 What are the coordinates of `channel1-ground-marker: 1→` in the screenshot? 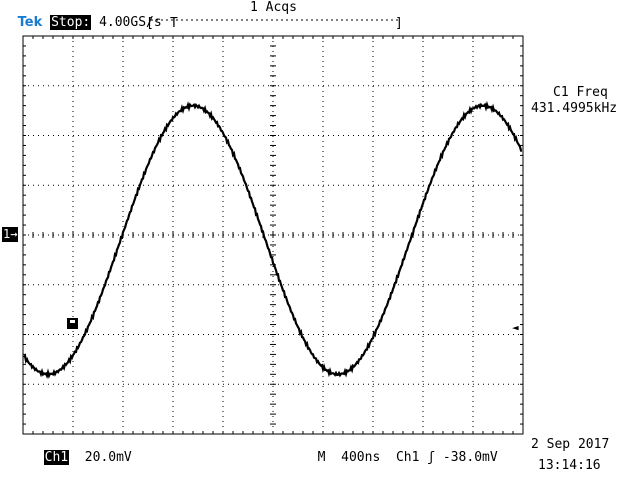 It's located at (10, 234).